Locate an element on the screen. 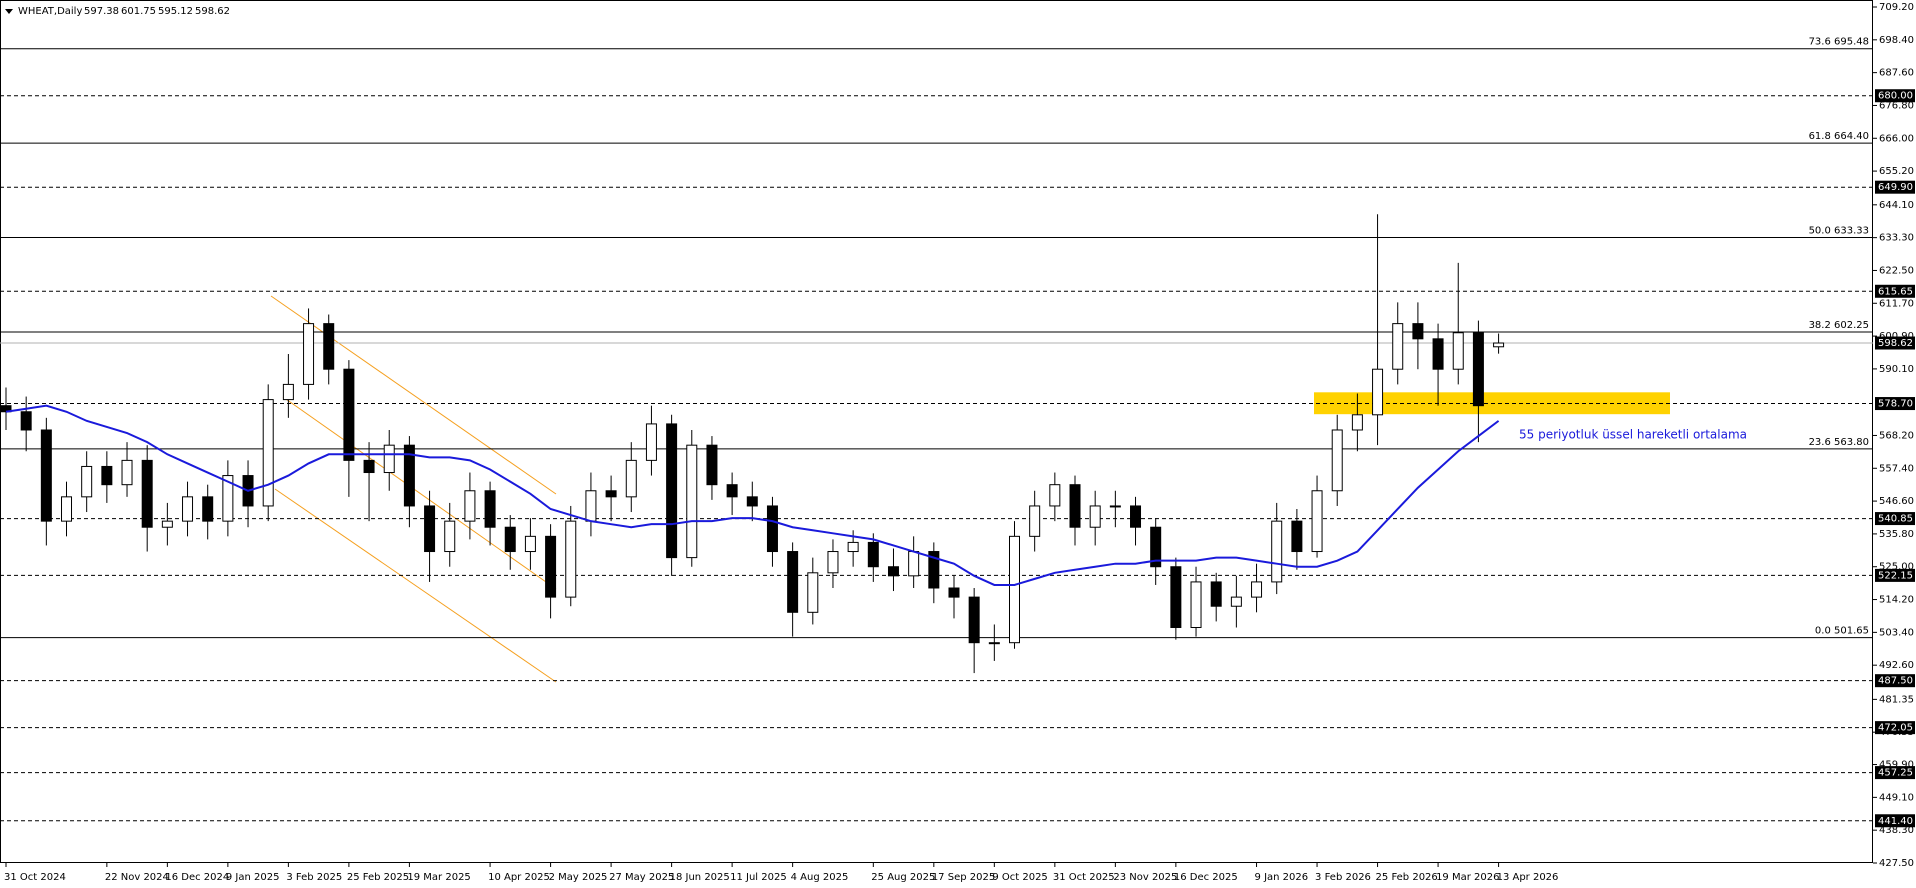  x-tick-label: 25 Aug 2025 is located at coordinates (903, 877).